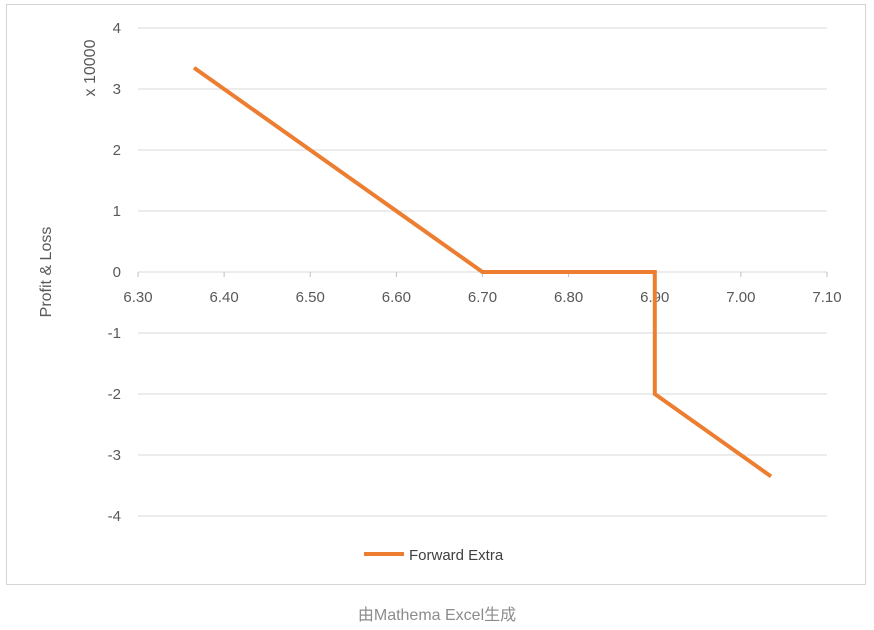 The height and width of the screenshot is (630, 874). What do you see at coordinates (114, 455) in the screenshot?
I see `y-tick-label: -3` at bounding box center [114, 455].